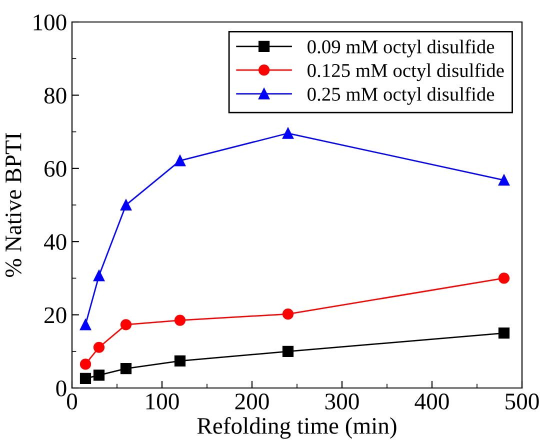 The height and width of the screenshot is (447, 543). What do you see at coordinates (55, 242) in the screenshot?
I see `y-tick-label: 40` at bounding box center [55, 242].